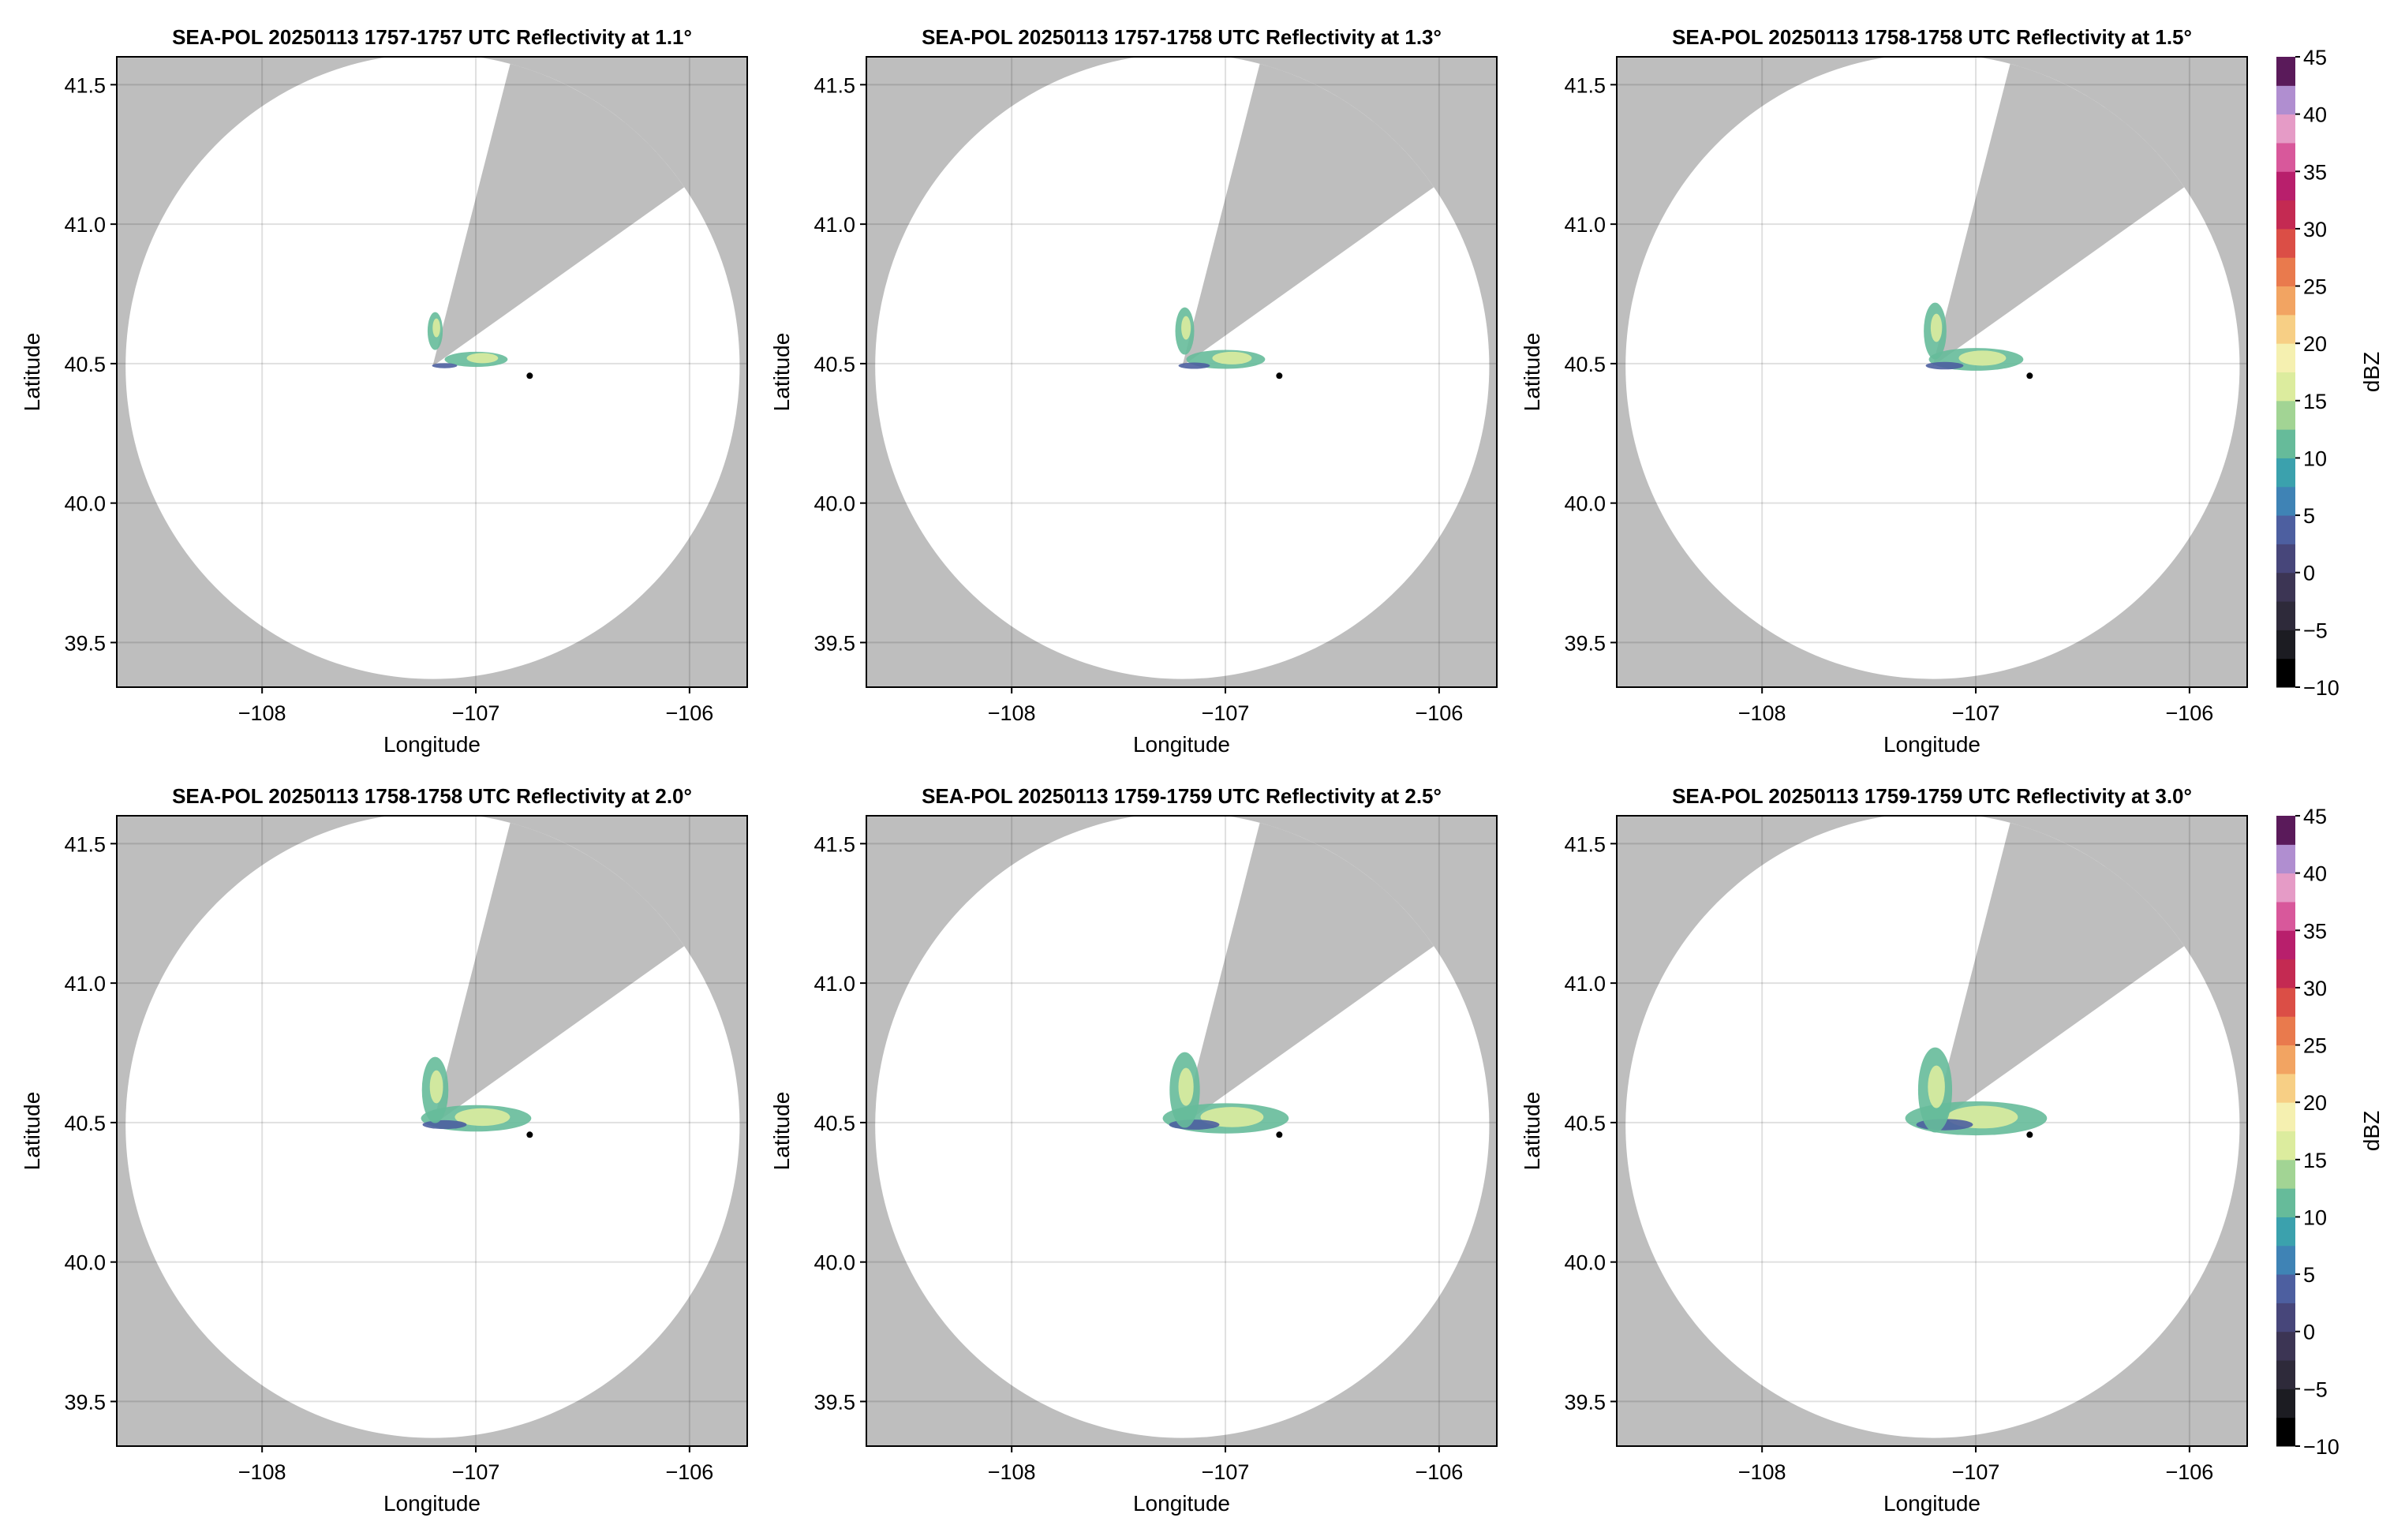 The image size is (2405, 1540). I want to click on colorbar-tick-label: 30, so click(2315, 229).